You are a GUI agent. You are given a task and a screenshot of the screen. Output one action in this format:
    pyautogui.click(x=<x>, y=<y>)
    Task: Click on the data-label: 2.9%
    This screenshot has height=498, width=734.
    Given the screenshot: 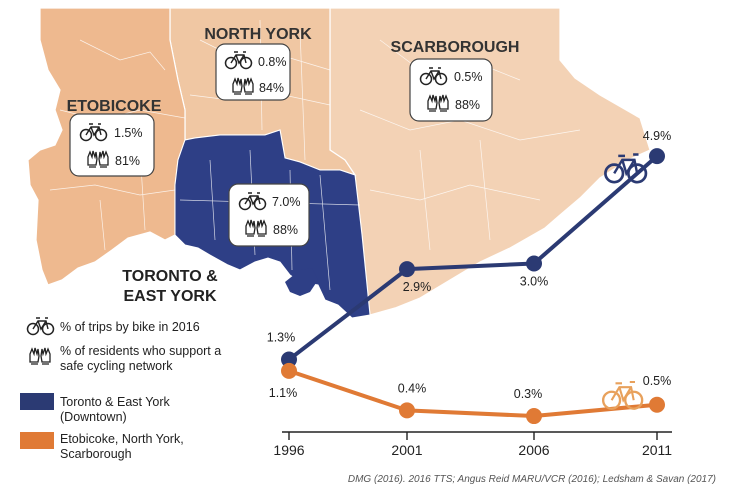 What is the action you would take?
    pyautogui.click(x=417, y=287)
    